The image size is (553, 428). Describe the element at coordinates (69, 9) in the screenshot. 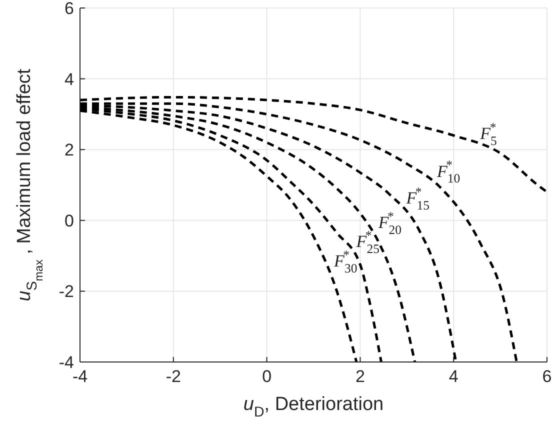

I see `y-tick-label: 6` at that location.